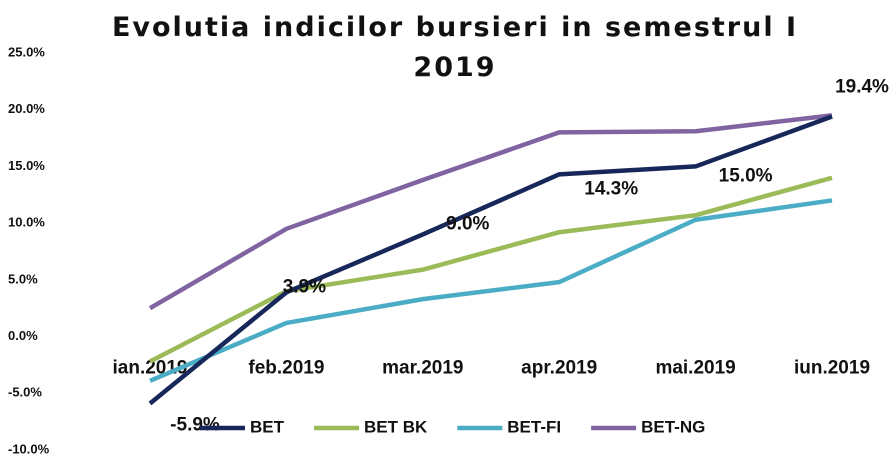 The image size is (896, 457). Describe the element at coordinates (26, 222) in the screenshot. I see `y-tick-label: 10.0%` at that location.